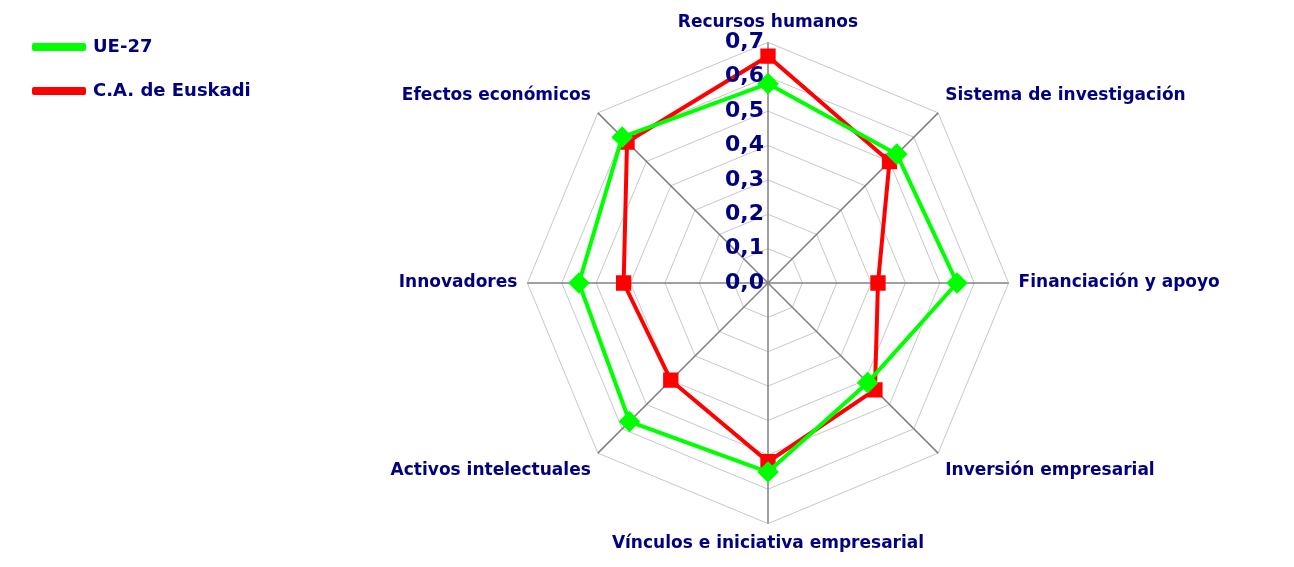  Describe the element at coordinates (744, 41) in the screenshot. I see `y-tick-label: 0,7` at that location.